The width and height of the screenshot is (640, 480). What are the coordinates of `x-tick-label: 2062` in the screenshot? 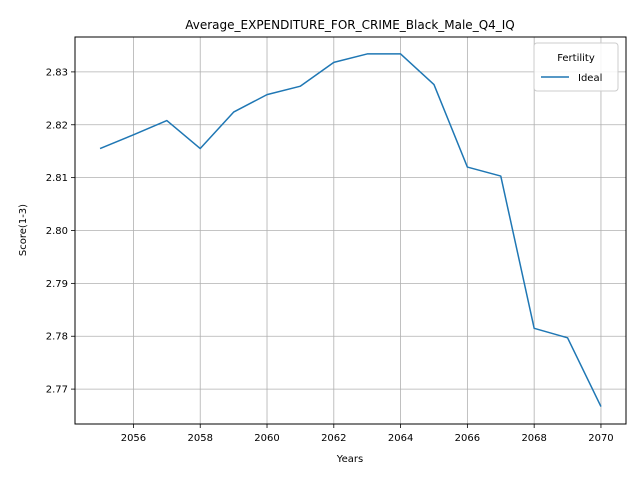 It's located at (333, 438).